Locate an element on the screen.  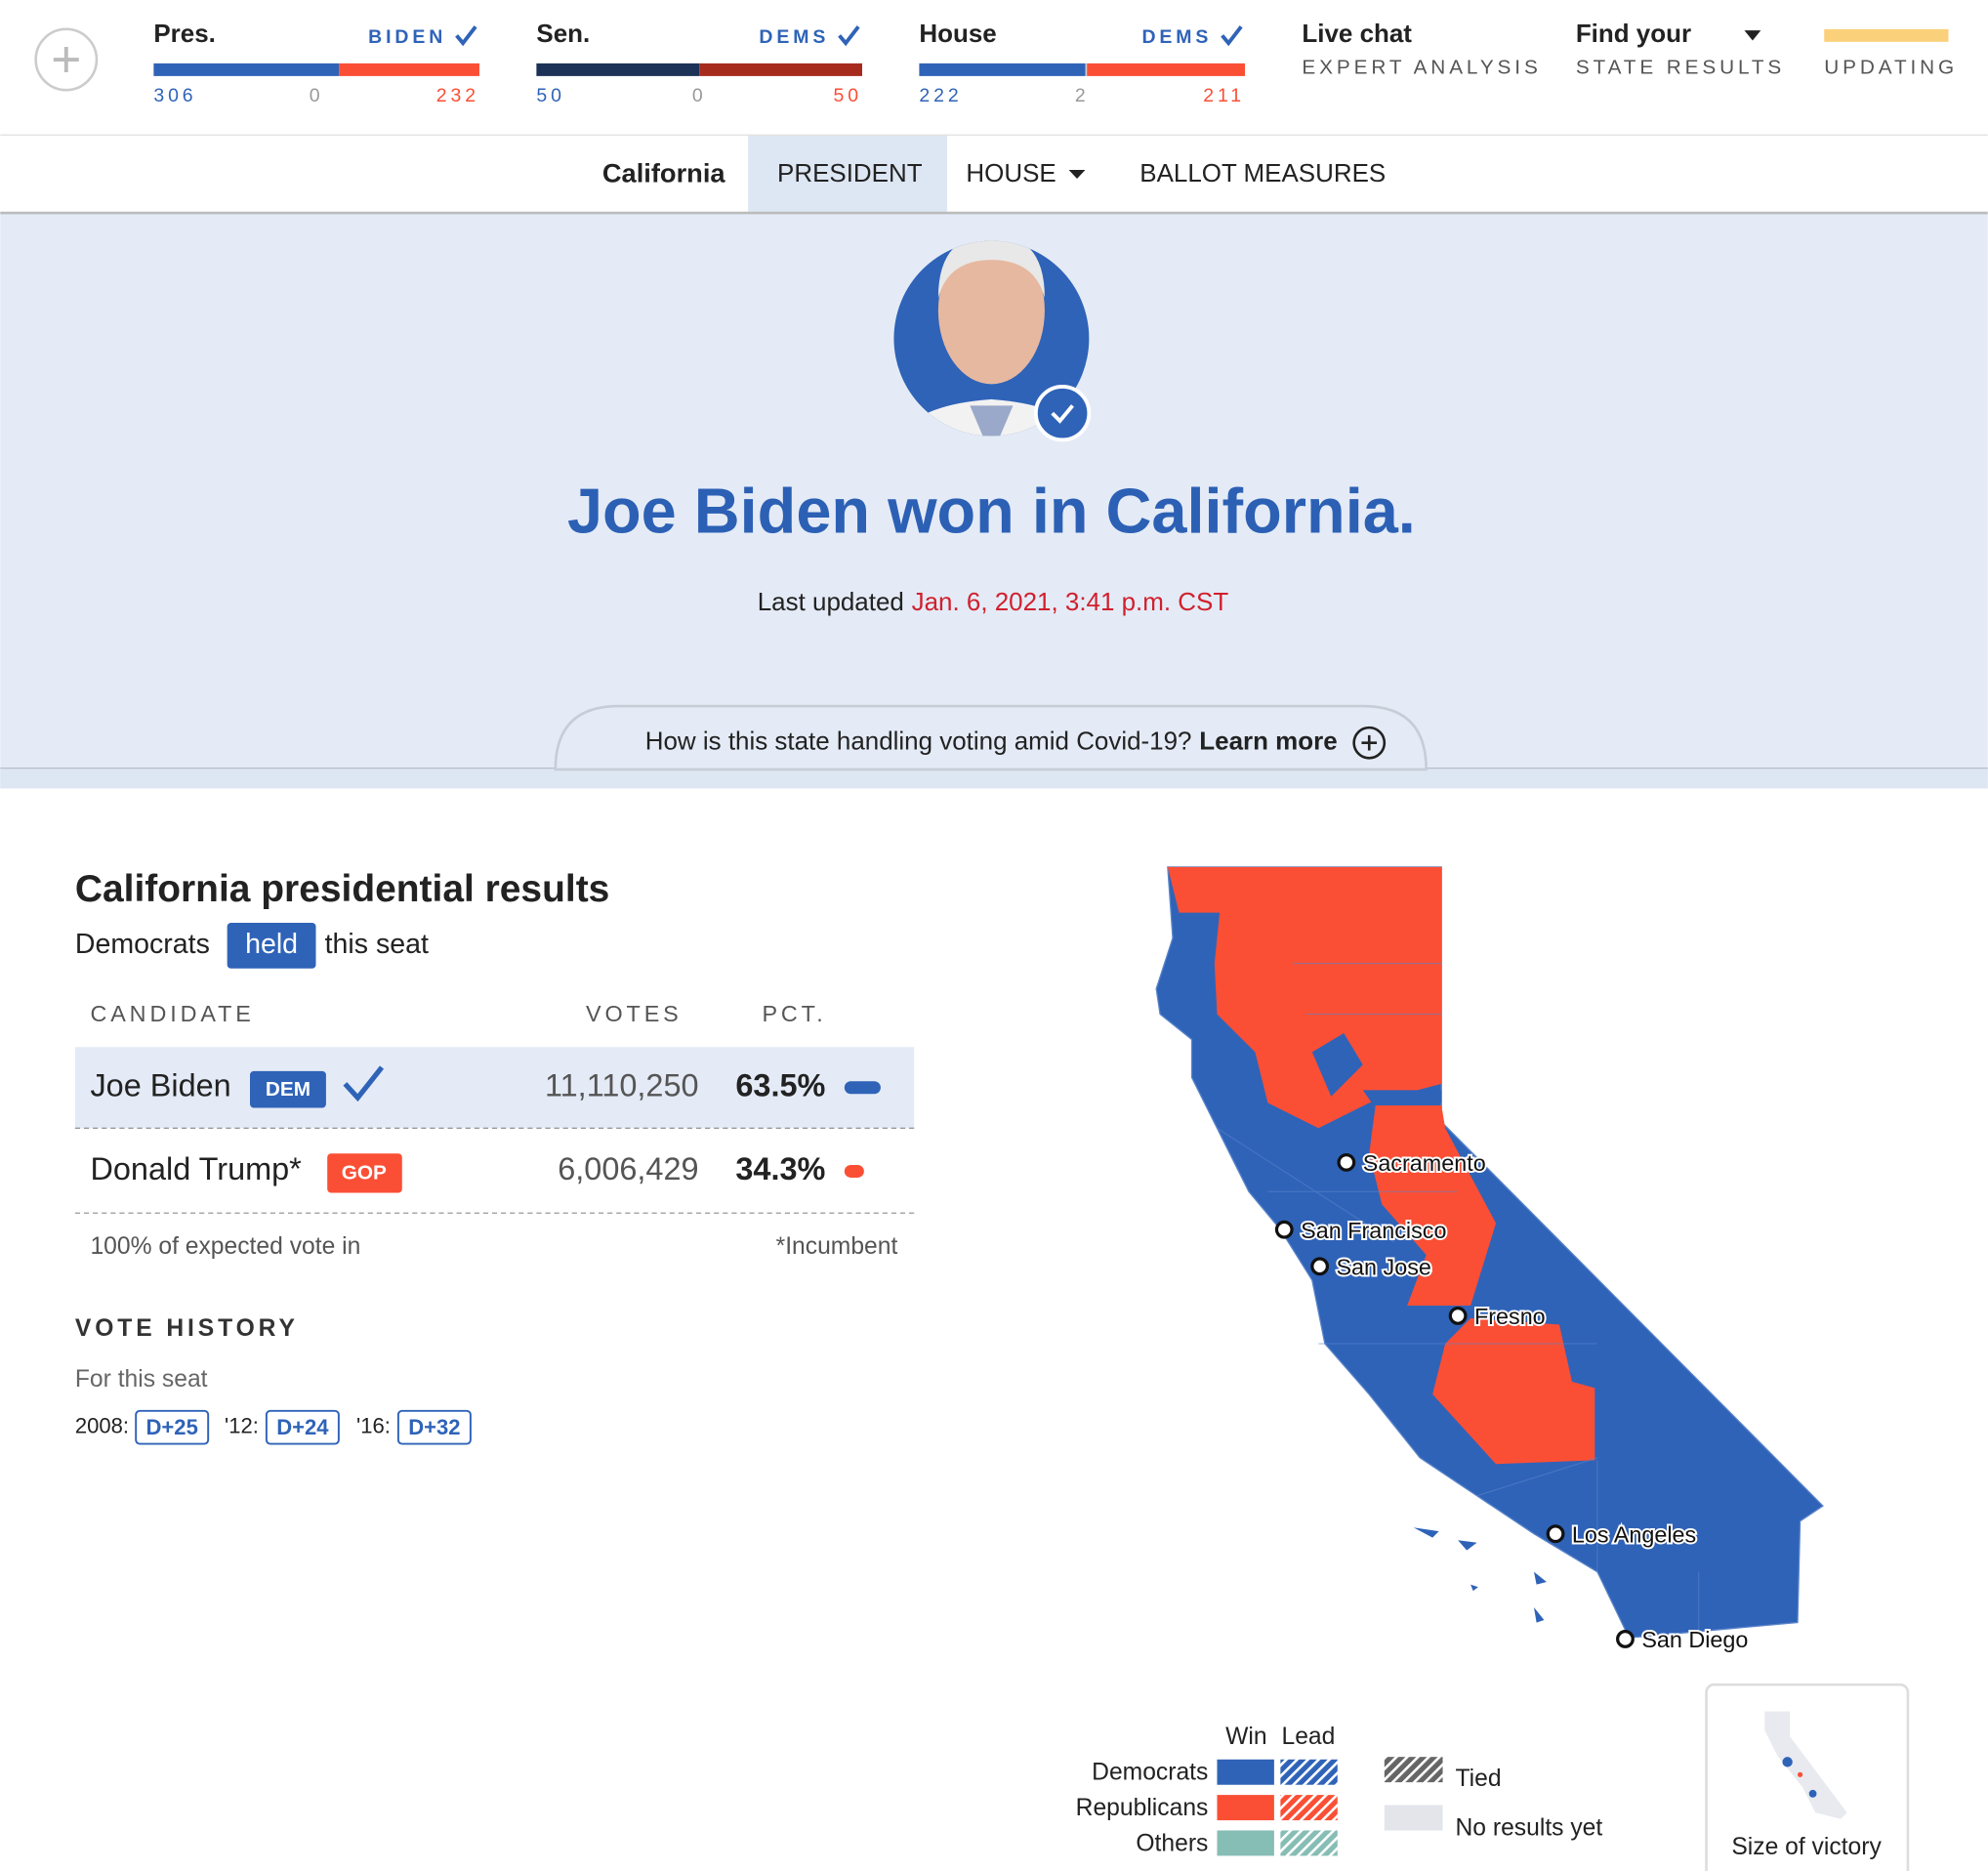
city-label: San Diego is located at coordinates (1694, 1639).